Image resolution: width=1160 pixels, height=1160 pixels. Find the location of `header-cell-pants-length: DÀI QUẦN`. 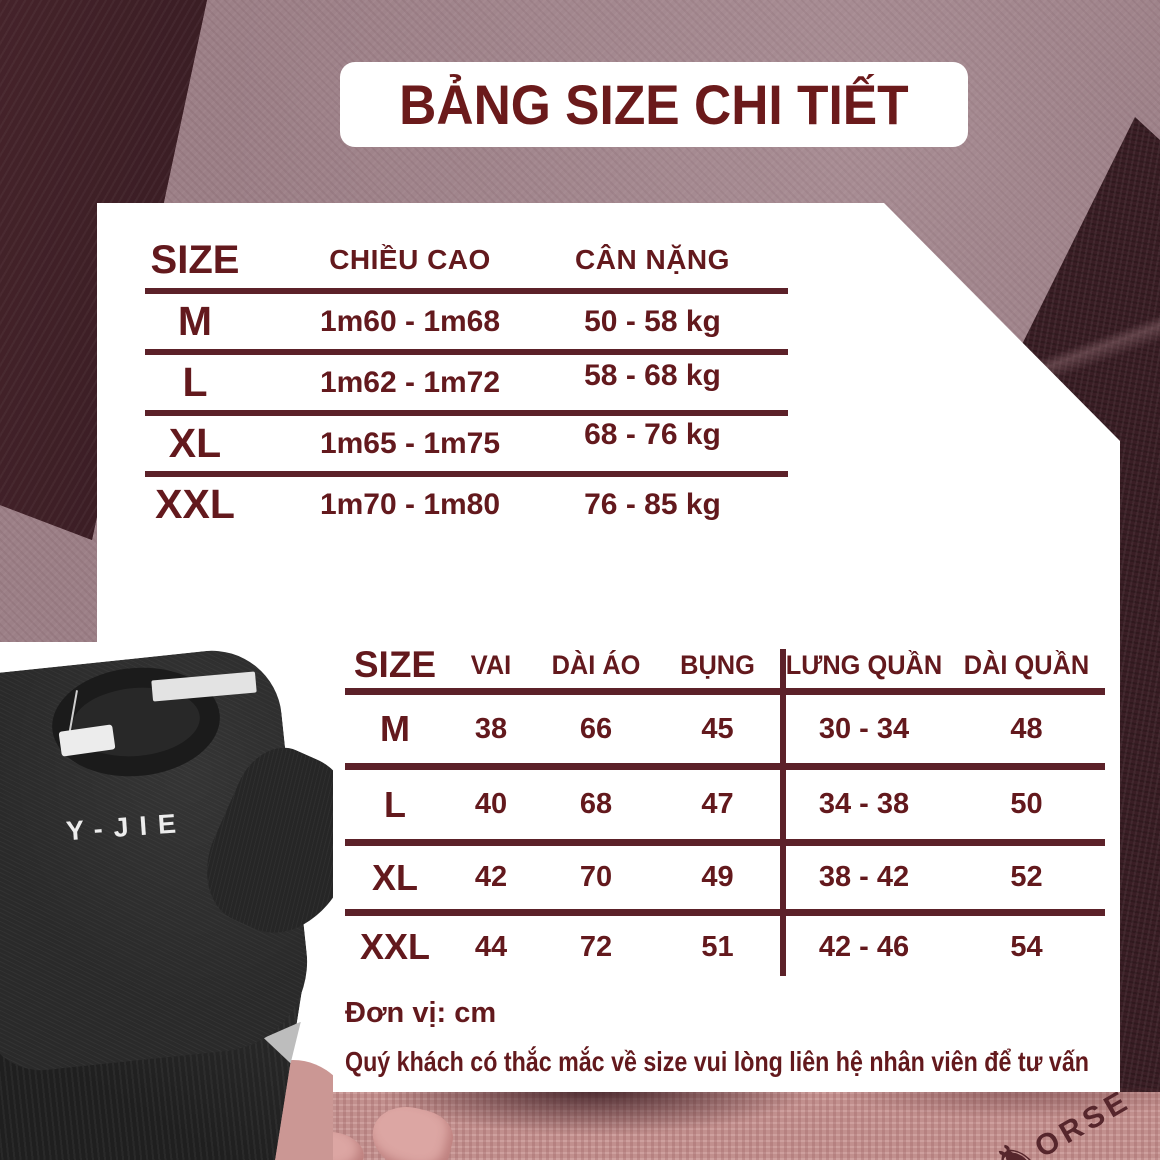

header-cell-pants-length: DÀI QUẦN is located at coordinates (1026, 664).